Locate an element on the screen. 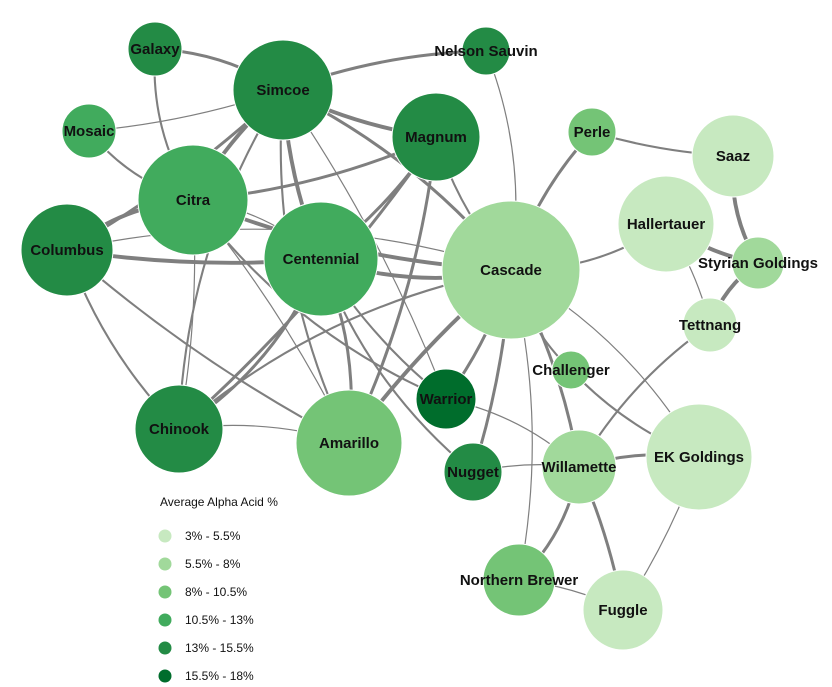 Image resolution: width=832 pixels, height=687 pixels. node-chinook is located at coordinates (179, 429).